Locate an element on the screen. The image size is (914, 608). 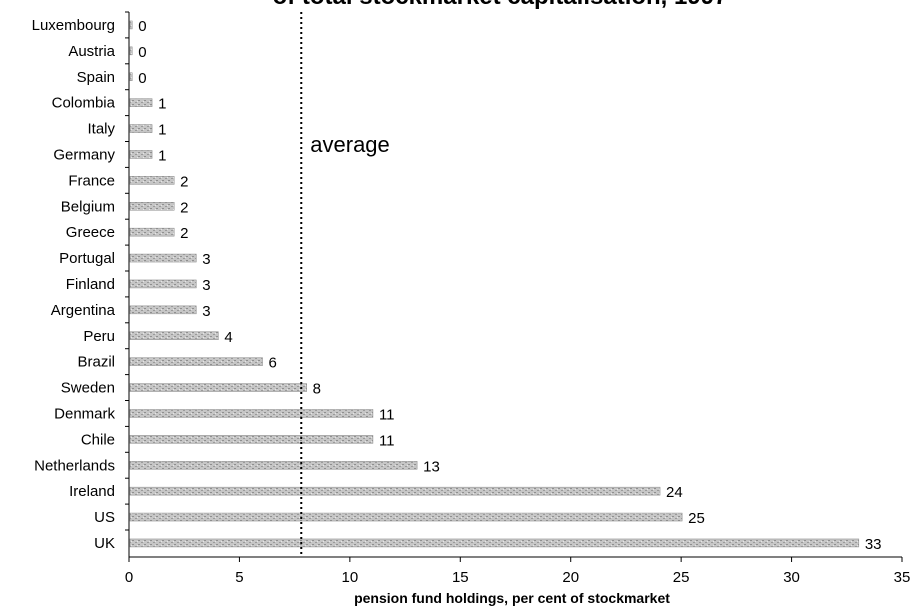
category-label: Brazil is located at coordinates (96, 362).